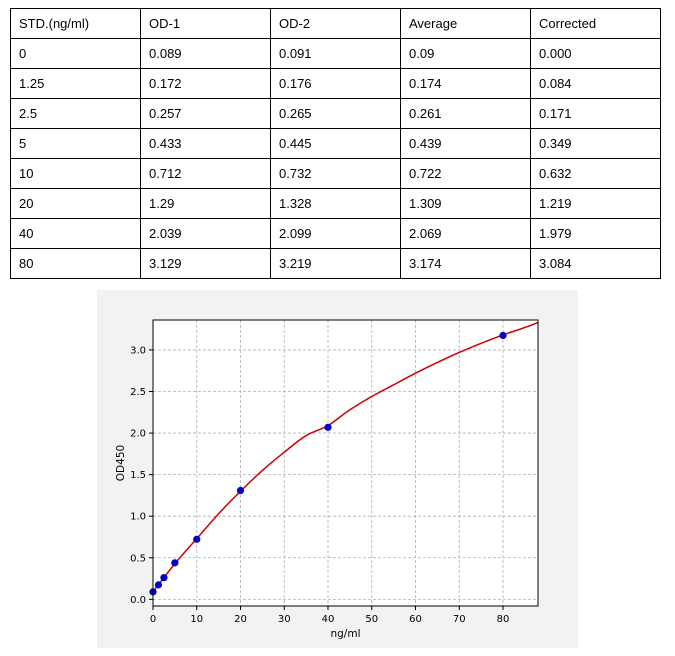 This screenshot has width=675, height=656. Describe the element at coordinates (205, 173) in the screenshot. I see `table-cell: 0.712` at that location.